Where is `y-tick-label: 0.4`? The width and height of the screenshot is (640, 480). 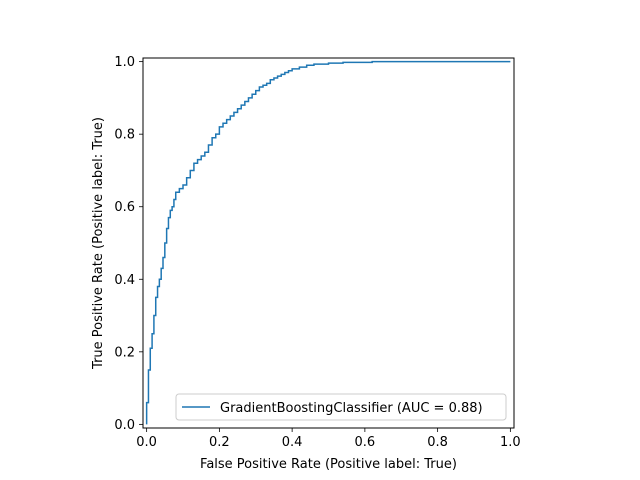
y-tick-label: 0.4 is located at coordinates (124, 280).